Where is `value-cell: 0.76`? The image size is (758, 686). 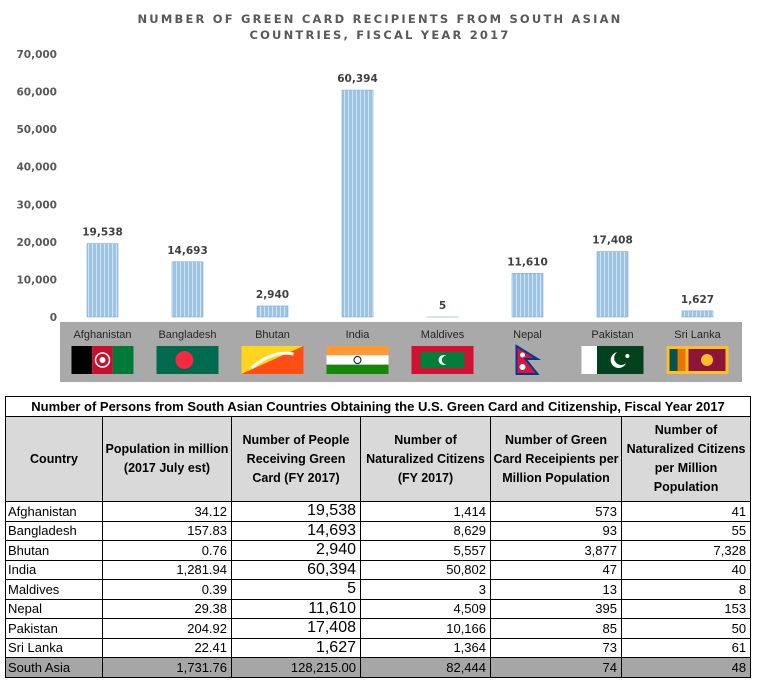 value-cell: 0.76 is located at coordinates (167, 550).